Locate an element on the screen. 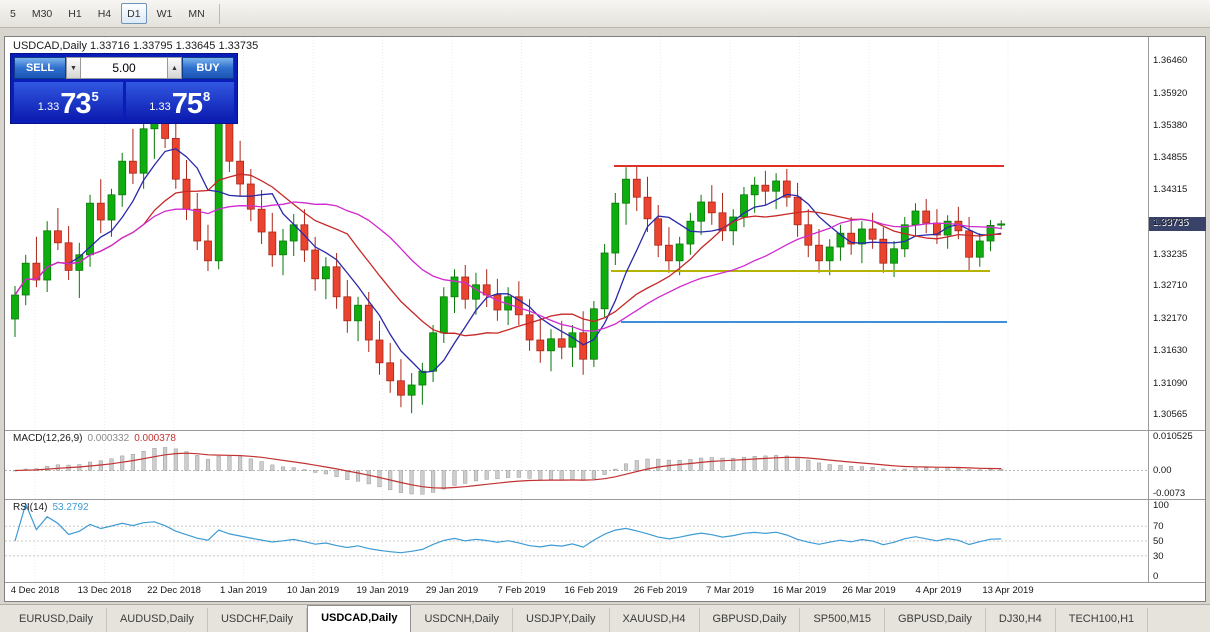 This screenshot has width=1210, height=632. chart-tab-audusd-daily: AUDUSD,Daily is located at coordinates (157, 620).